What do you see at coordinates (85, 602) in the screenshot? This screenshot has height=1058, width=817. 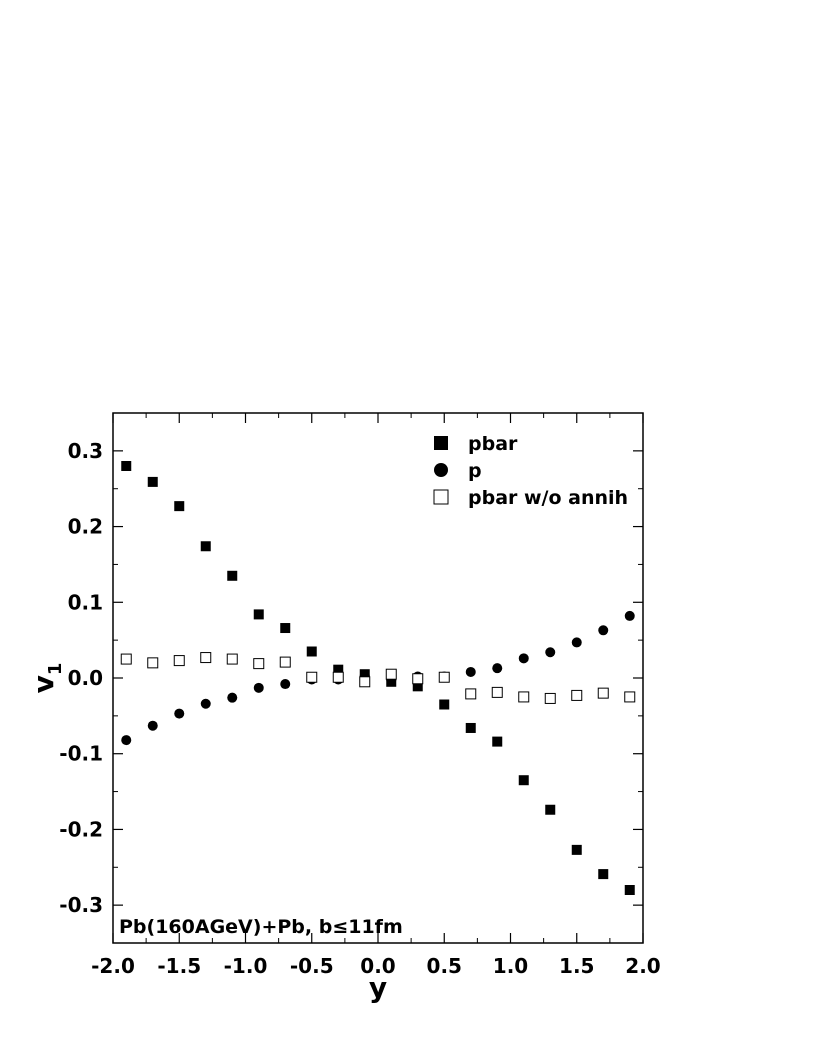 I see `y-tick-label: 0.1` at bounding box center [85, 602].